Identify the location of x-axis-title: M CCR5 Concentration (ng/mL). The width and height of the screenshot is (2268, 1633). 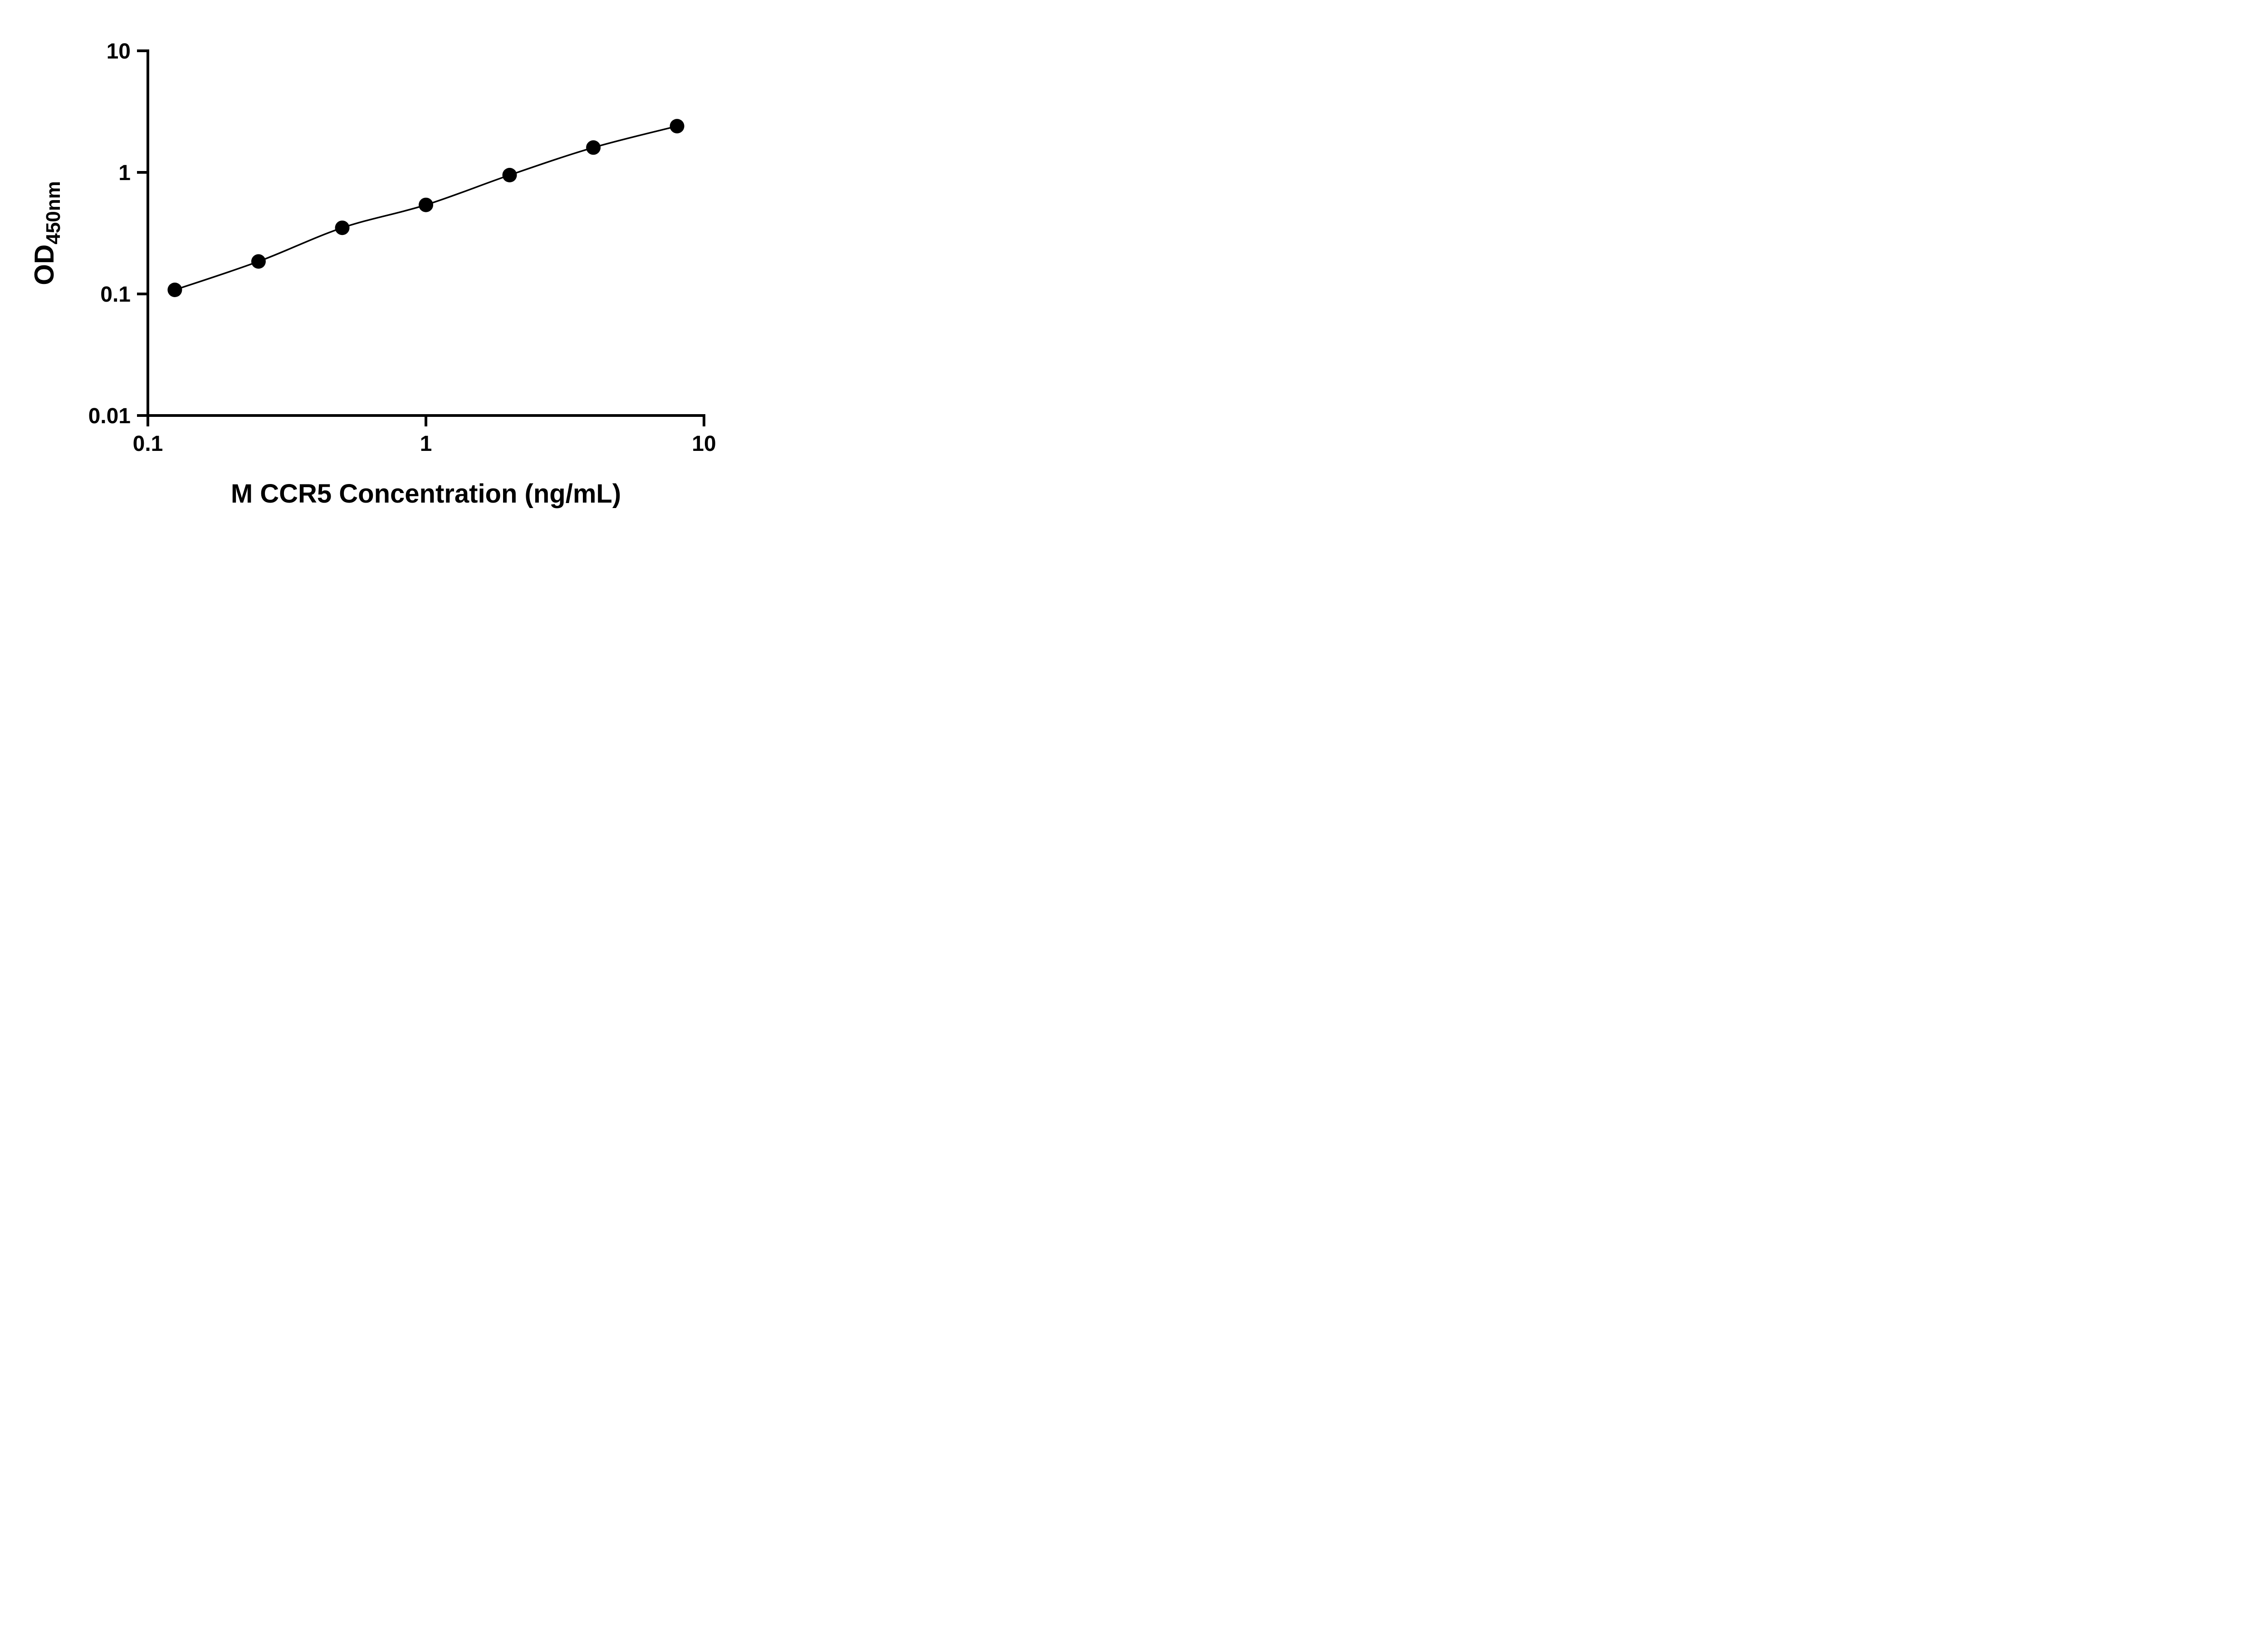
(426, 493).